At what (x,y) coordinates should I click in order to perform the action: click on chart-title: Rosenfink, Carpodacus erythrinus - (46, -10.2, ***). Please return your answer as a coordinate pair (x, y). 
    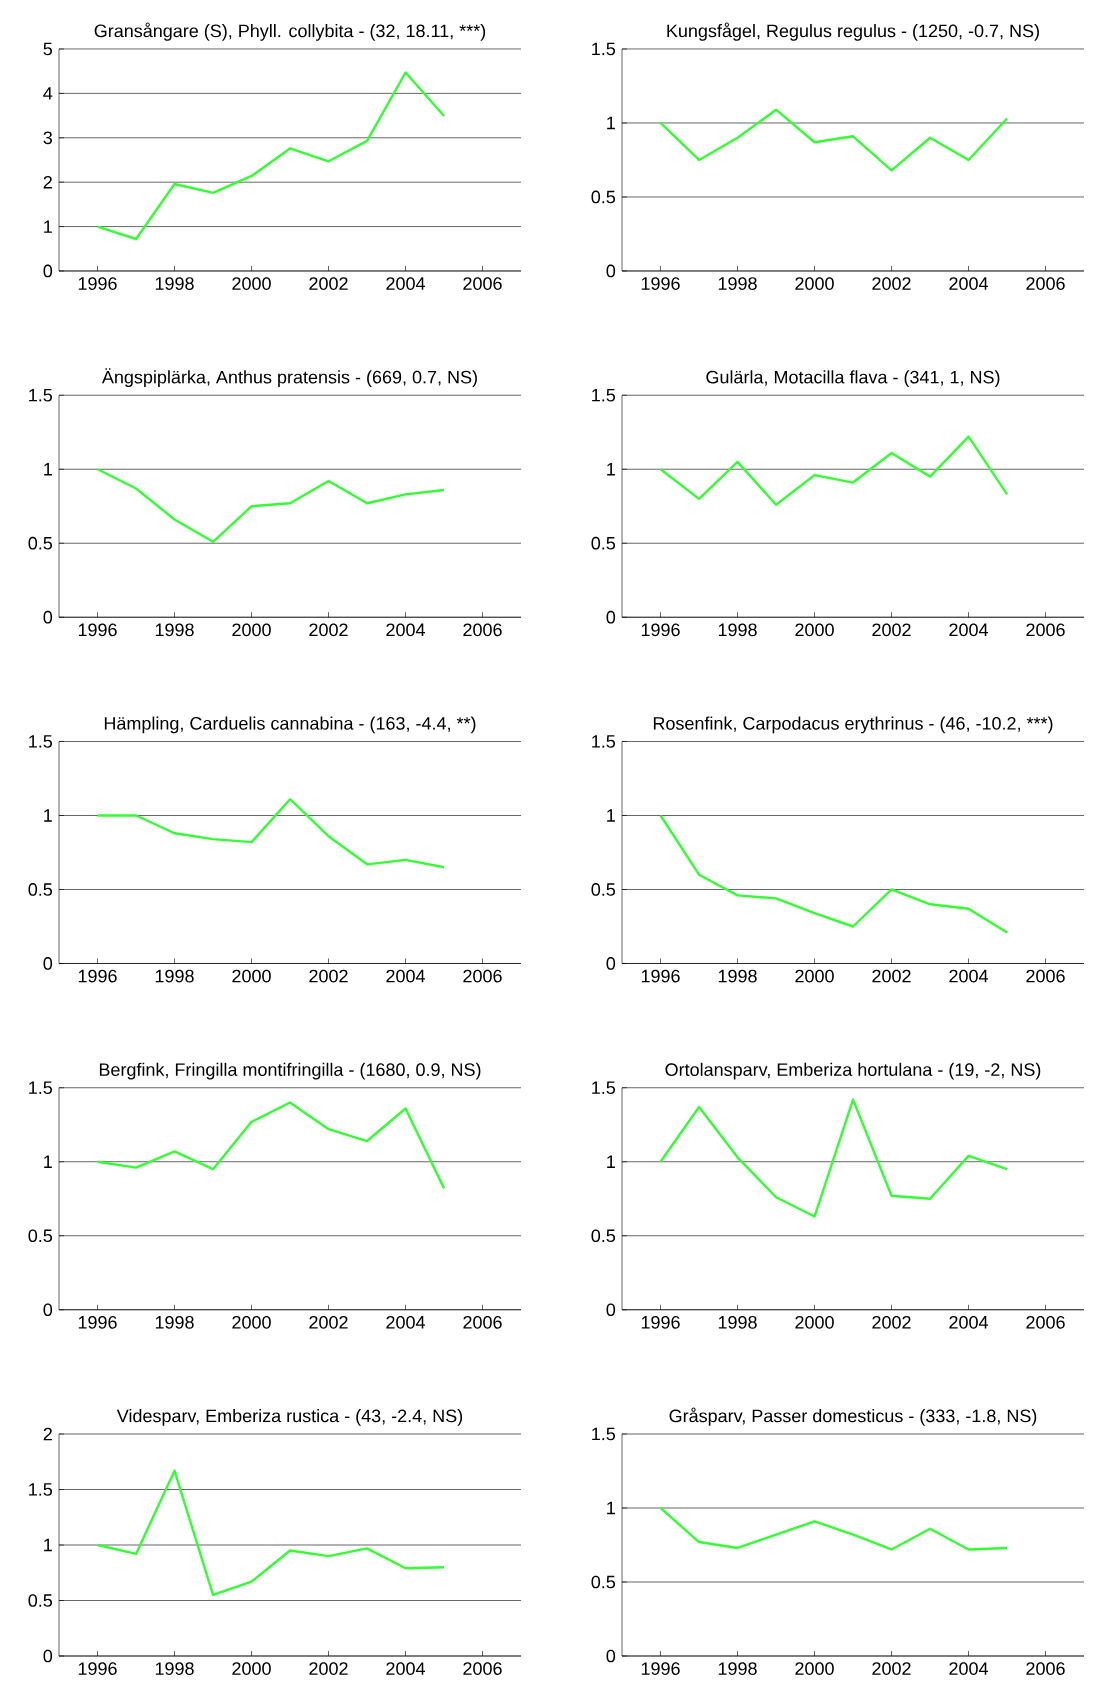
    Looking at the image, I should click on (853, 725).